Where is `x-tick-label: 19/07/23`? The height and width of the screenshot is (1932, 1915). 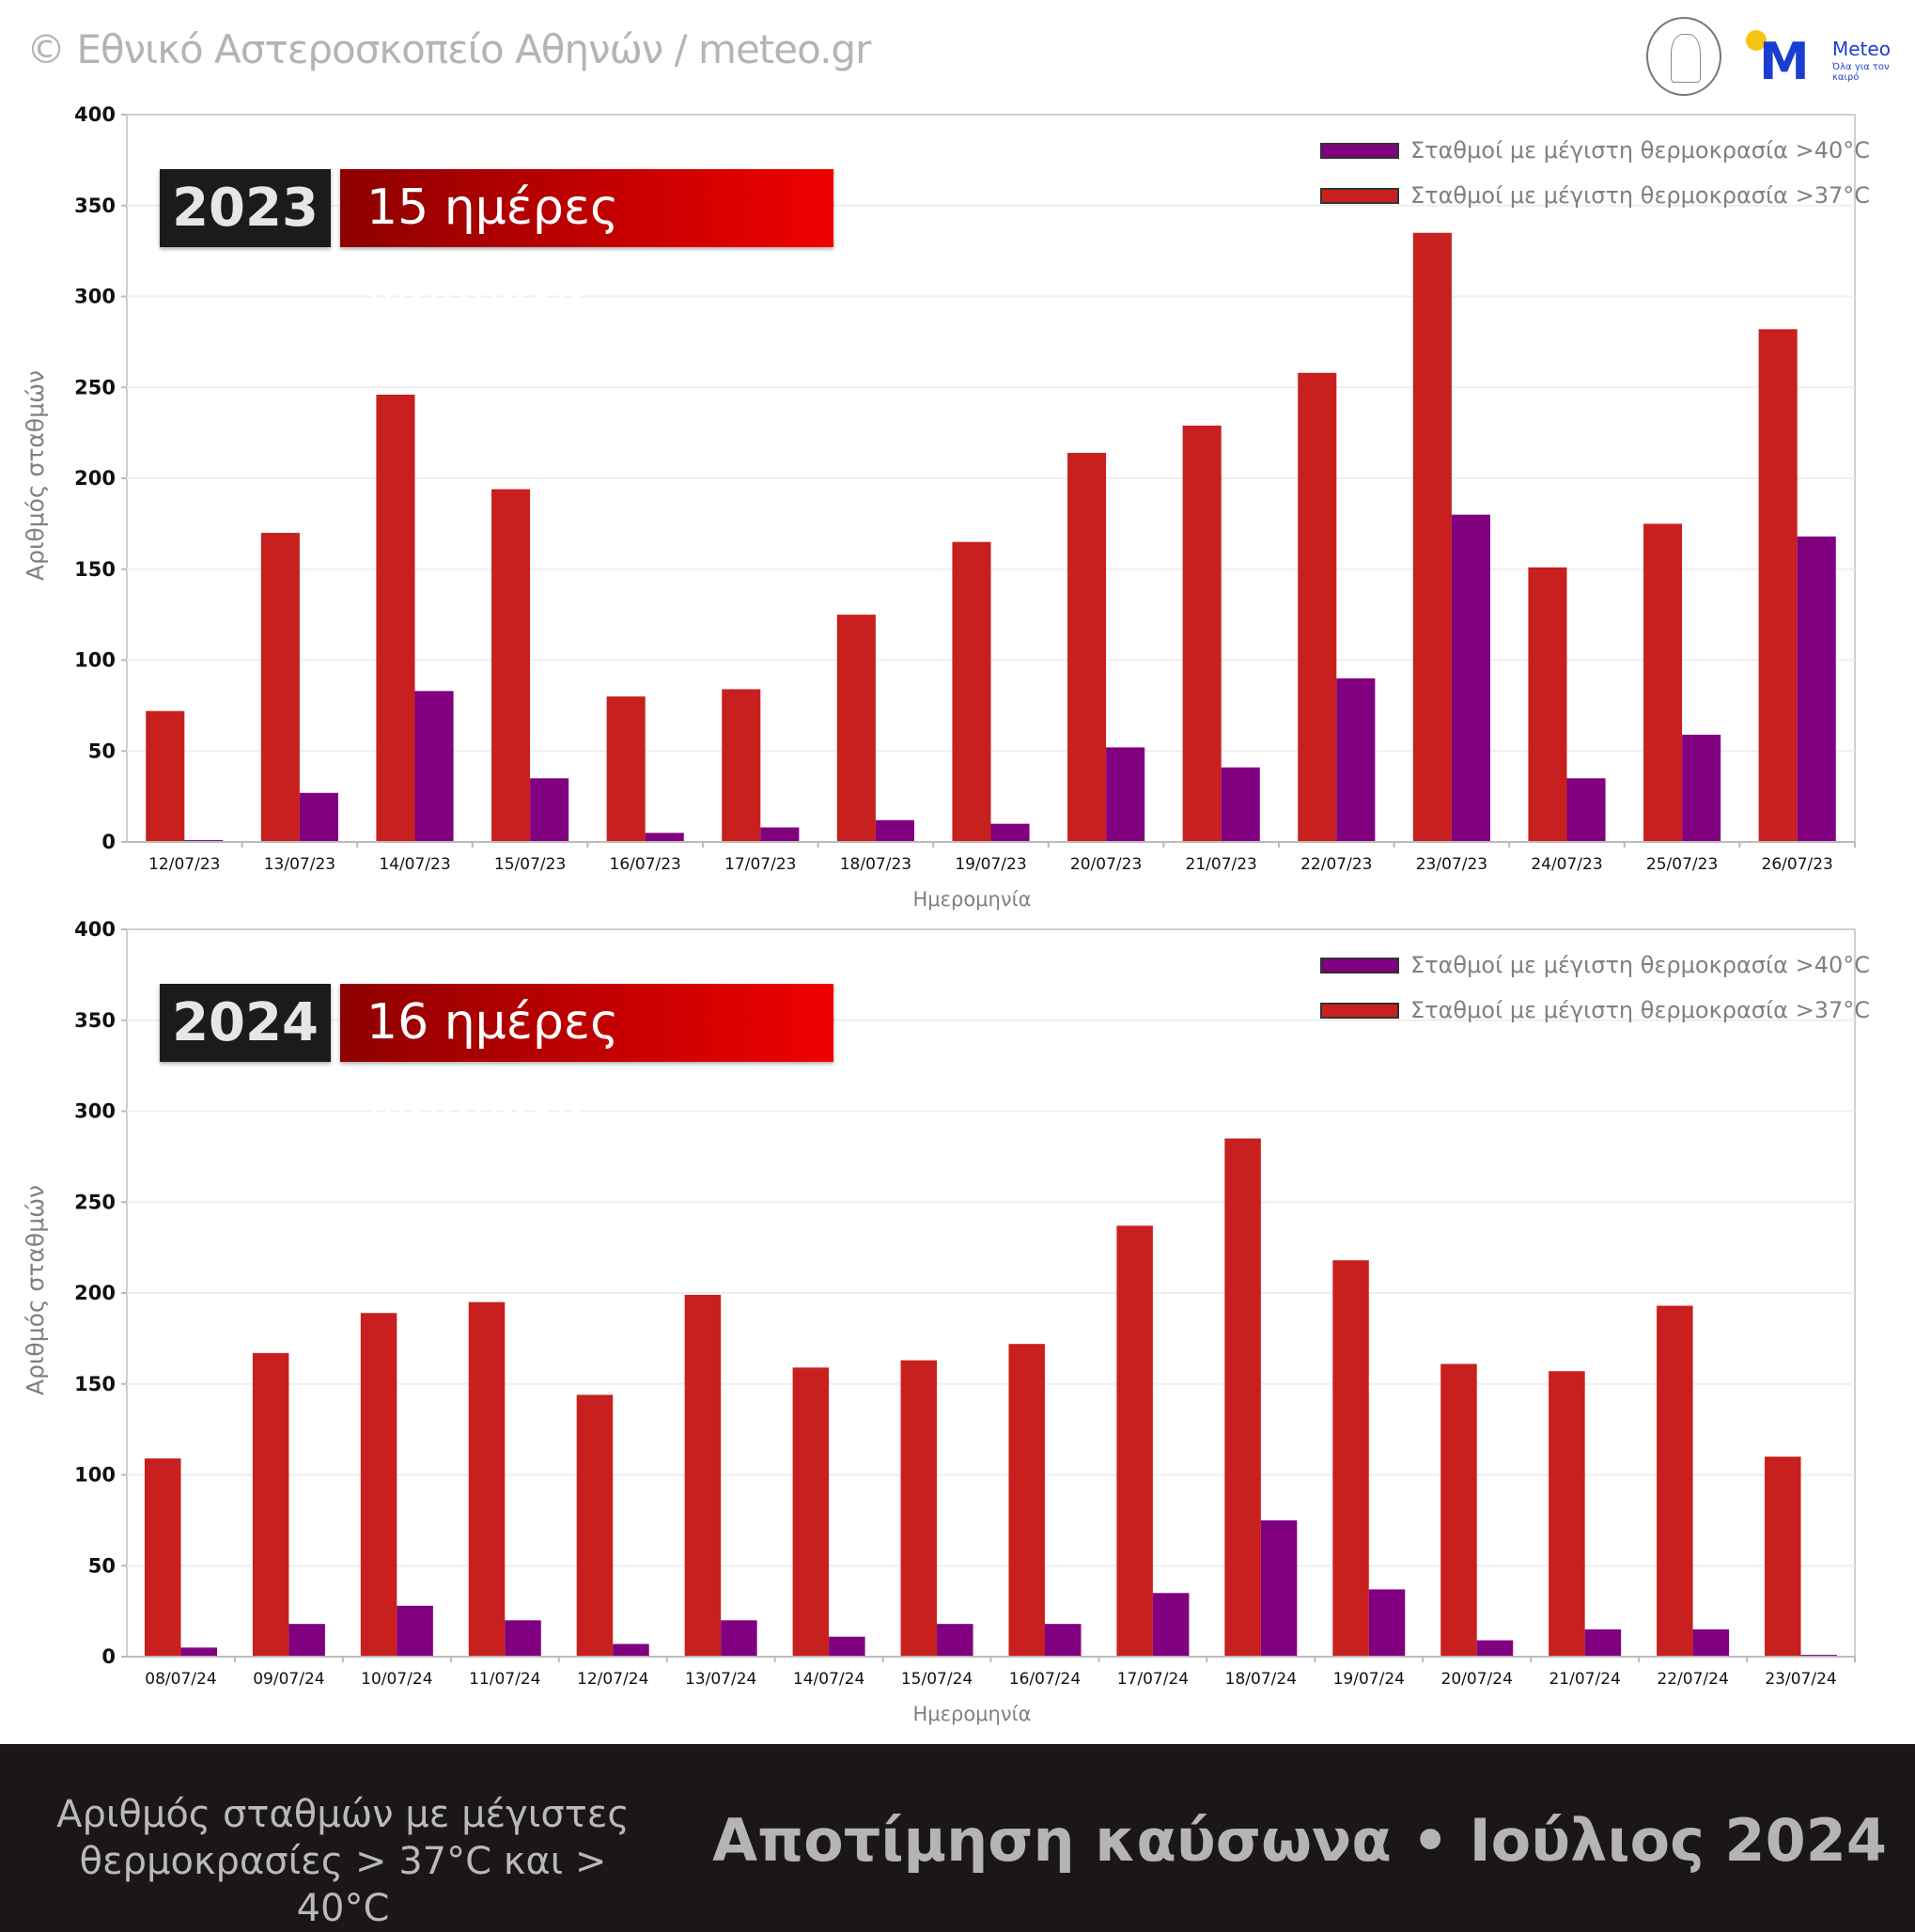
x-tick-label: 19/07/23 is located at coordinates (990, 864).